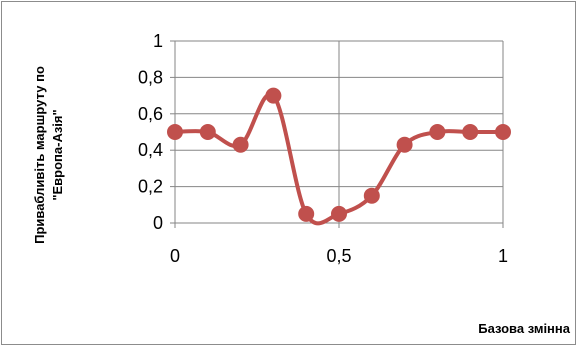 This screenshot has width=578, height=347. I want to click on y-axis-title-line-2: "Европа-Азія", so click(57, 154).